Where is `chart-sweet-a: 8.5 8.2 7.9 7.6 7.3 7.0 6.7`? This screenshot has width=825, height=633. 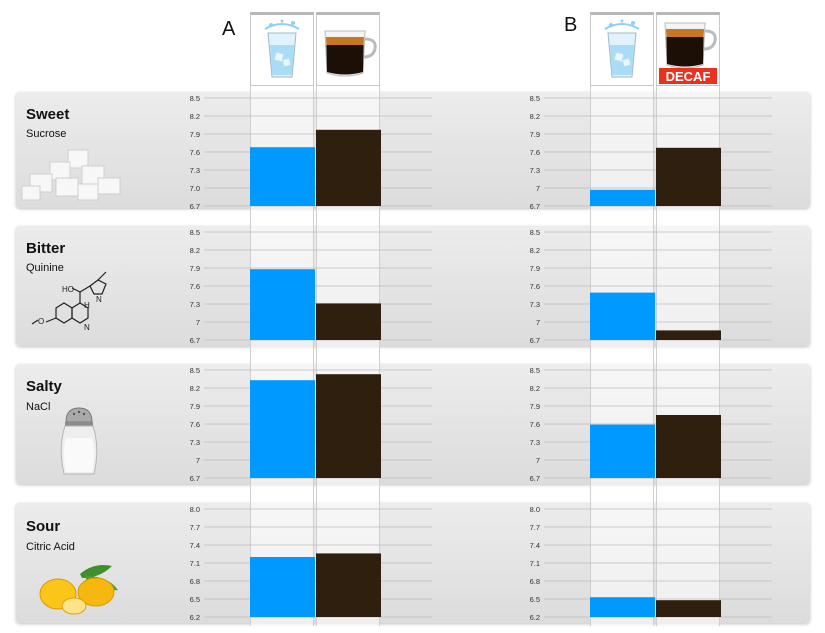
chart-sweet-a: 8.5 8.2 7.9 7.6 7.3 7.0 6.7 is located at coordinates (311, 152).